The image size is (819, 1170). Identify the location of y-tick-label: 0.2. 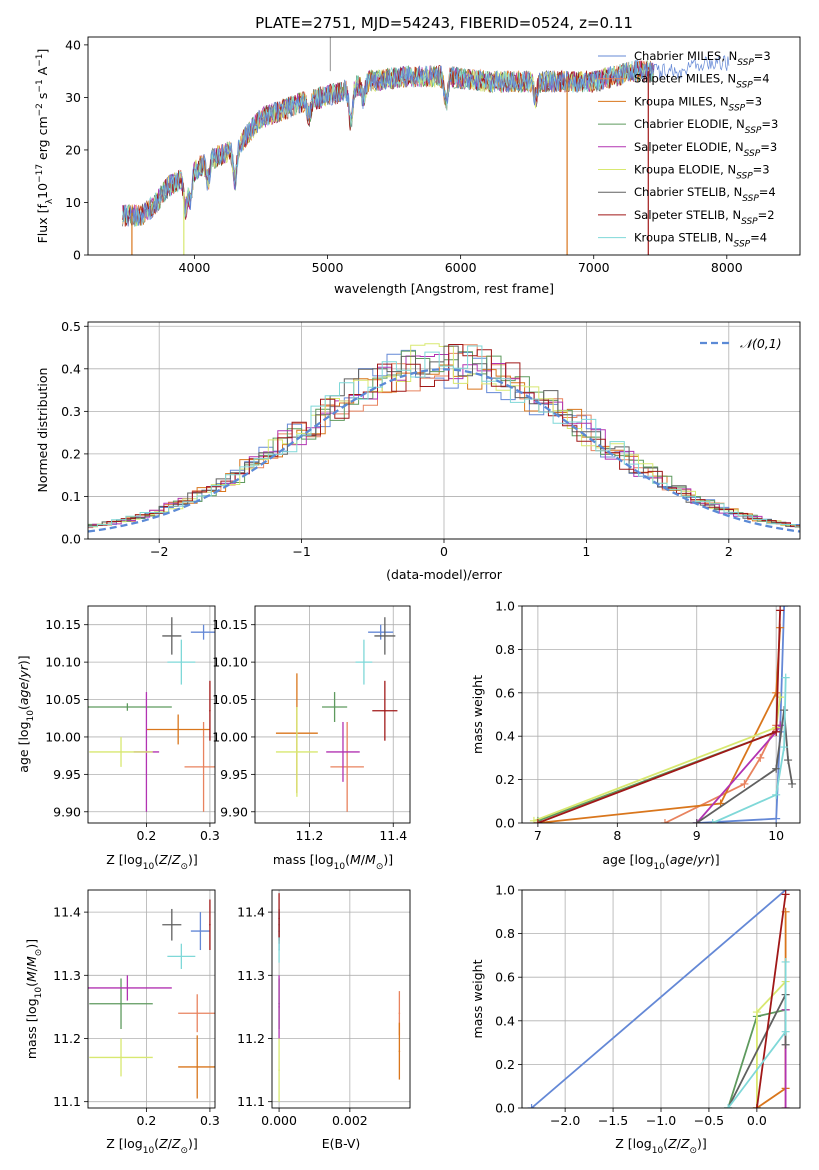
(505, 779).